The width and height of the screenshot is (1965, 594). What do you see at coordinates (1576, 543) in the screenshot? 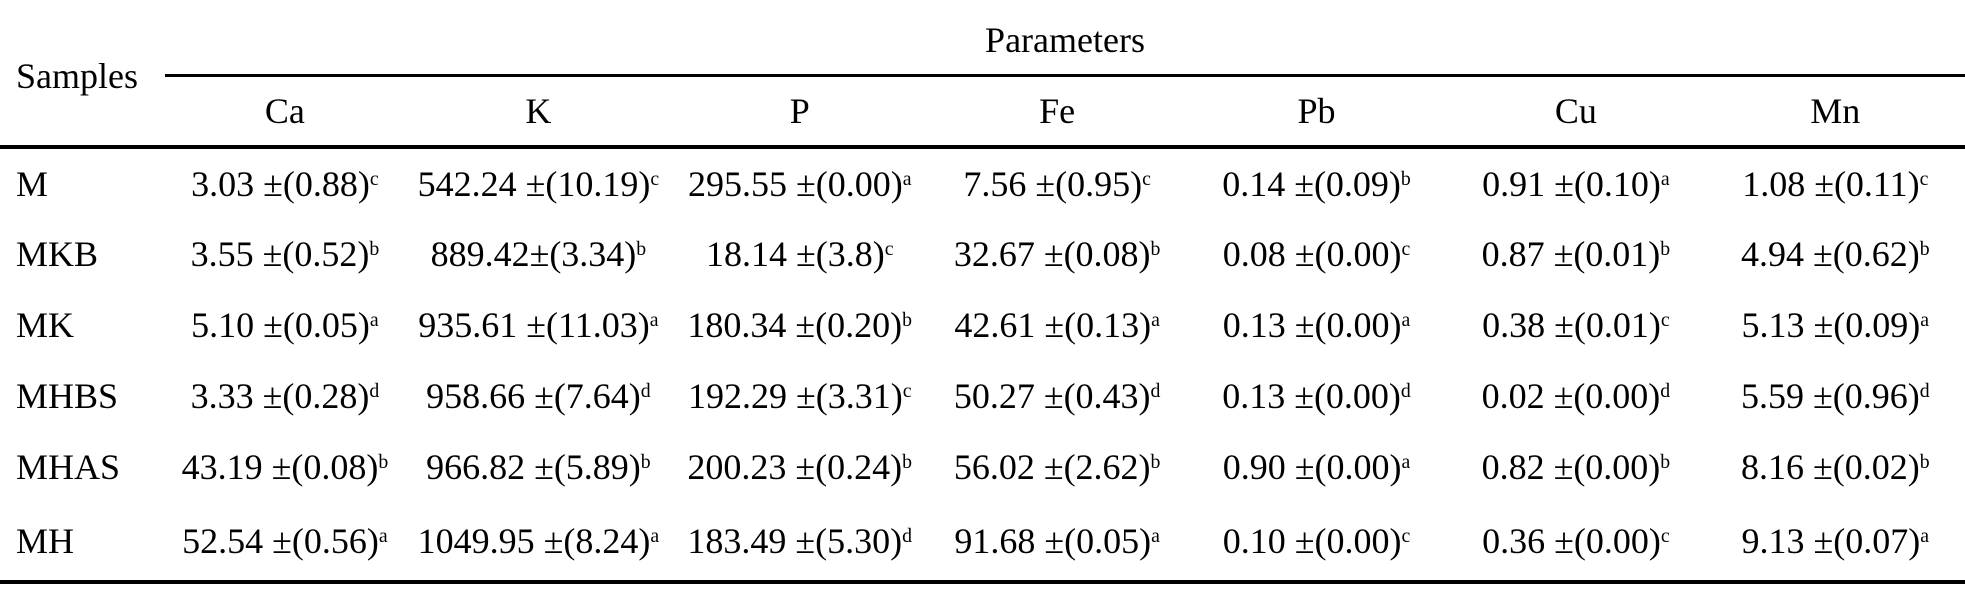
I see `value-cell: 0.36 ±(0.00)c` at bounding box center [1576, 543].